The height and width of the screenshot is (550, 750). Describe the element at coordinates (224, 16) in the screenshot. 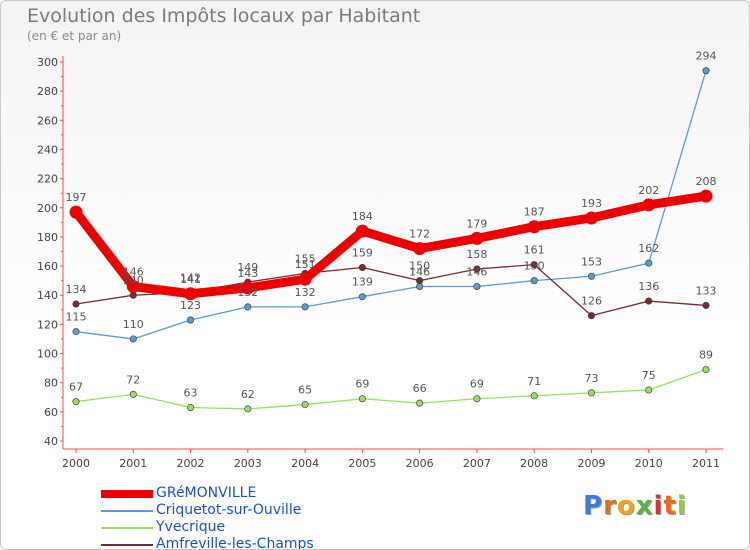

I see `chart-title: Evolution des Impôts locaux par Habitant` at that location.